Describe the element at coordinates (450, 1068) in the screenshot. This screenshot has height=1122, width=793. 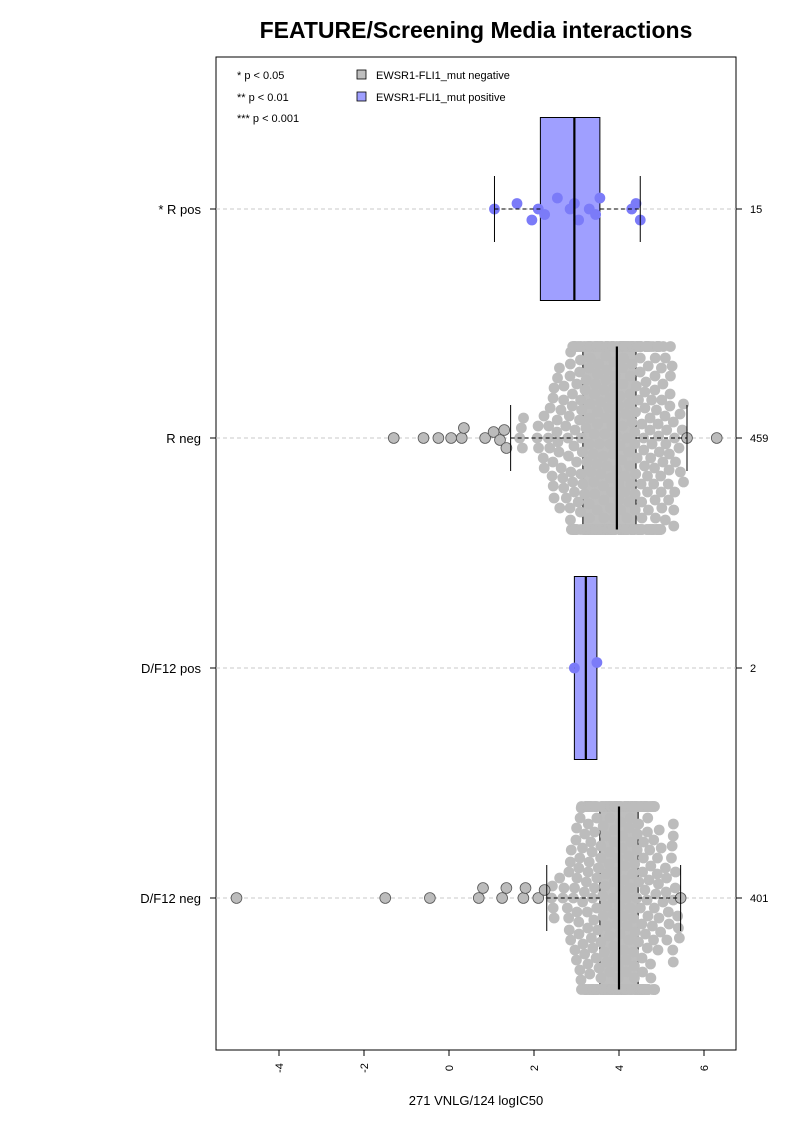
I see `x-tick-label: 0` at that location.